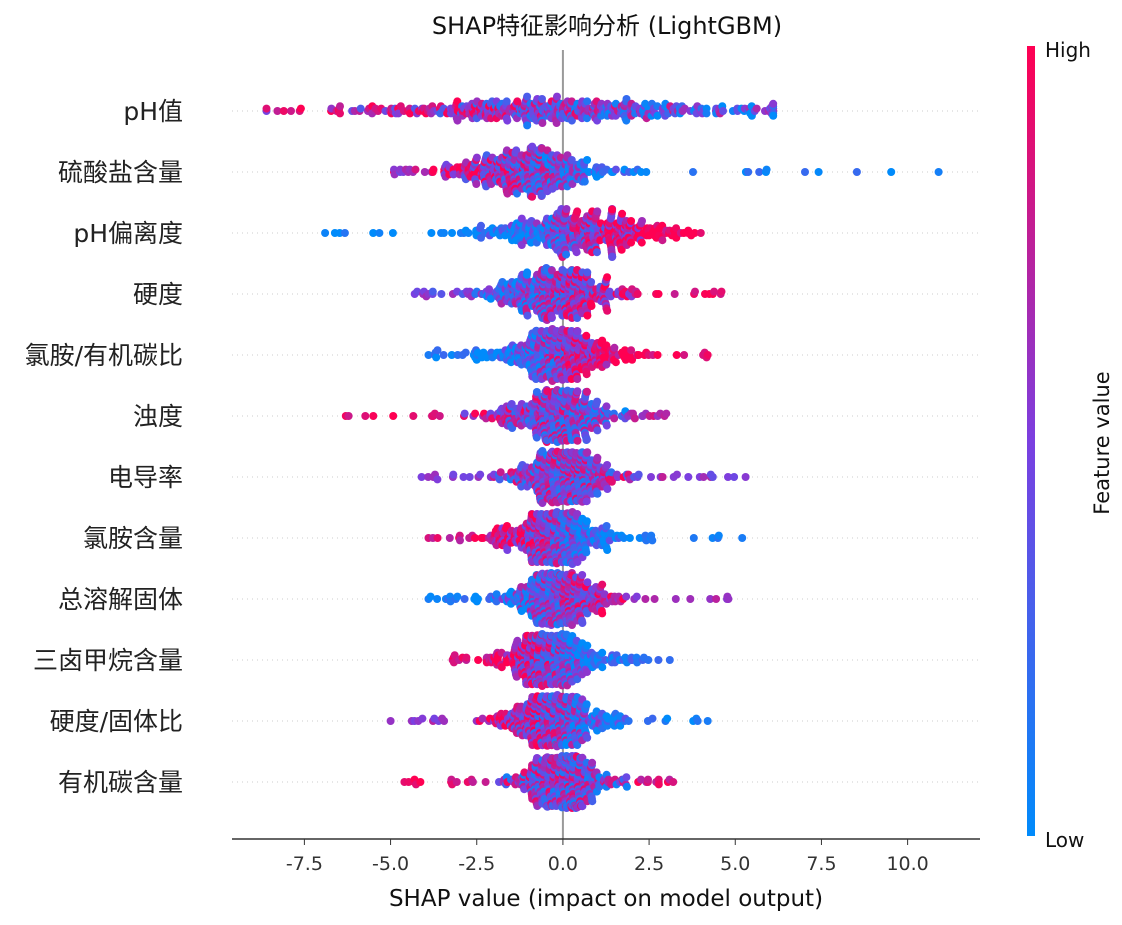 The width and height of the screenshot is (1122, 925). I want to click on feature-label: pH偏离度, so click(128, 233).